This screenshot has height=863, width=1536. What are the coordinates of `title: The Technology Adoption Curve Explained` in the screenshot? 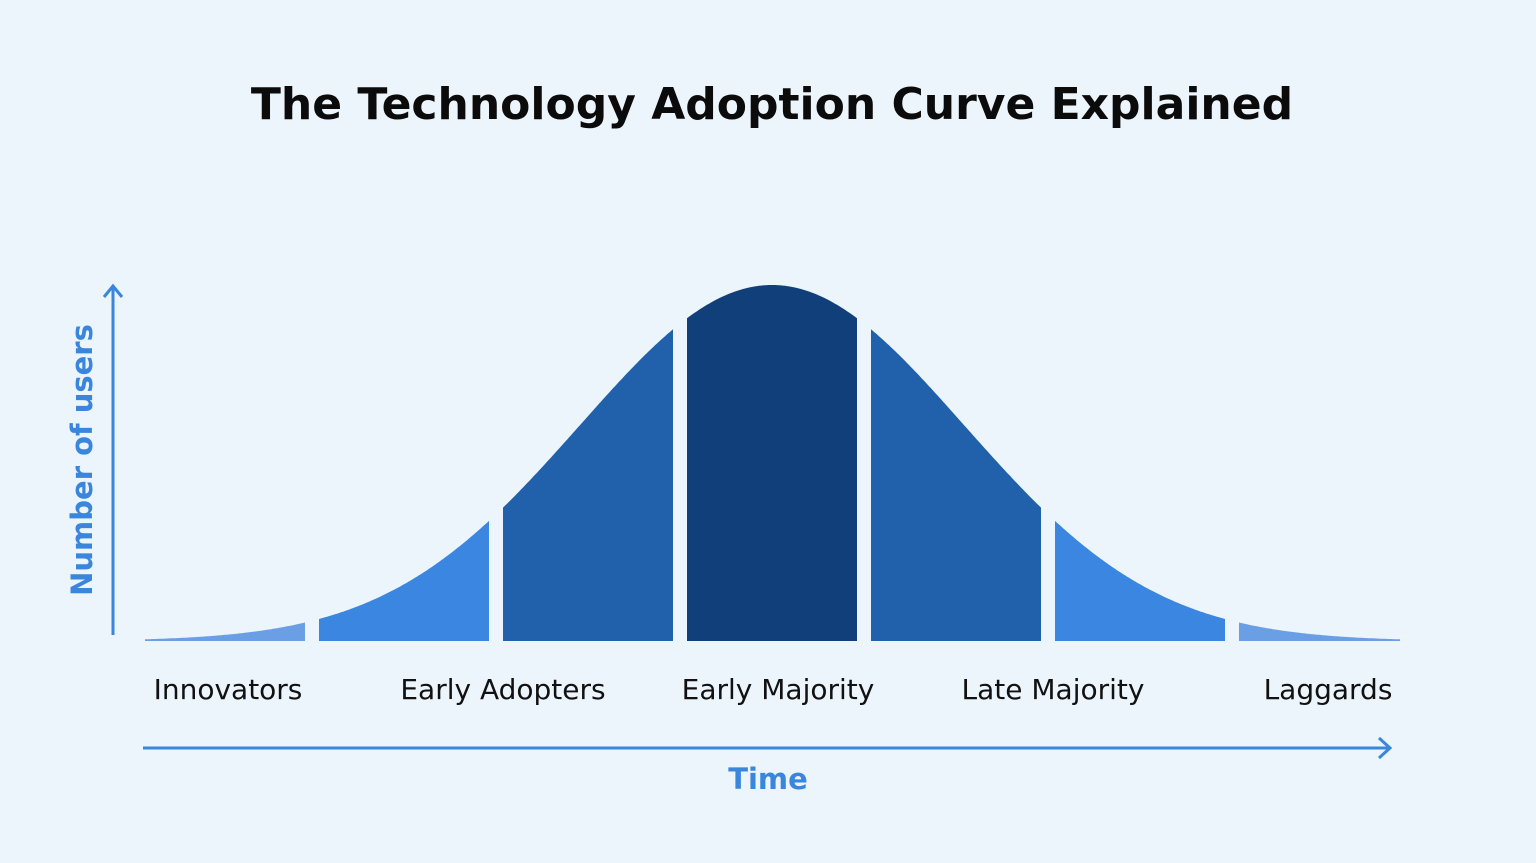 It's located at (772, 104).